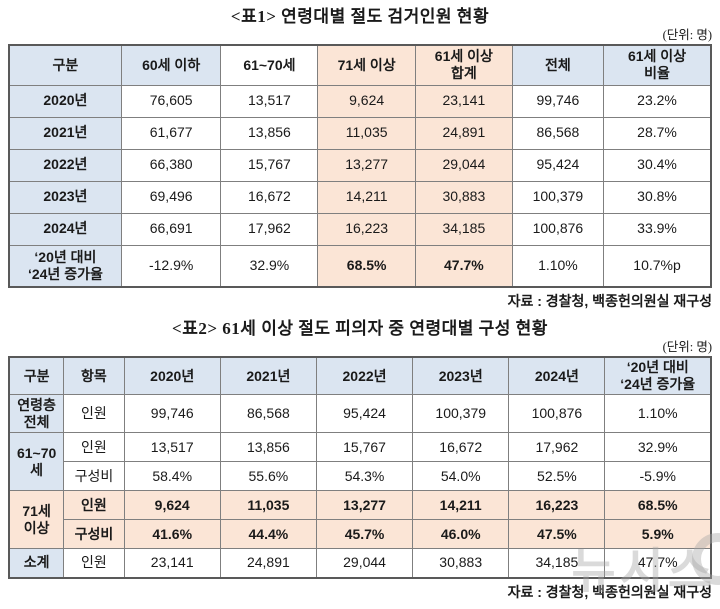 The width and height of the screenshot is (720, 609). What do you see at coordinates (171, 133) in the screenshot?
I see `cell: 61,677` at bounding box center [171, 133].